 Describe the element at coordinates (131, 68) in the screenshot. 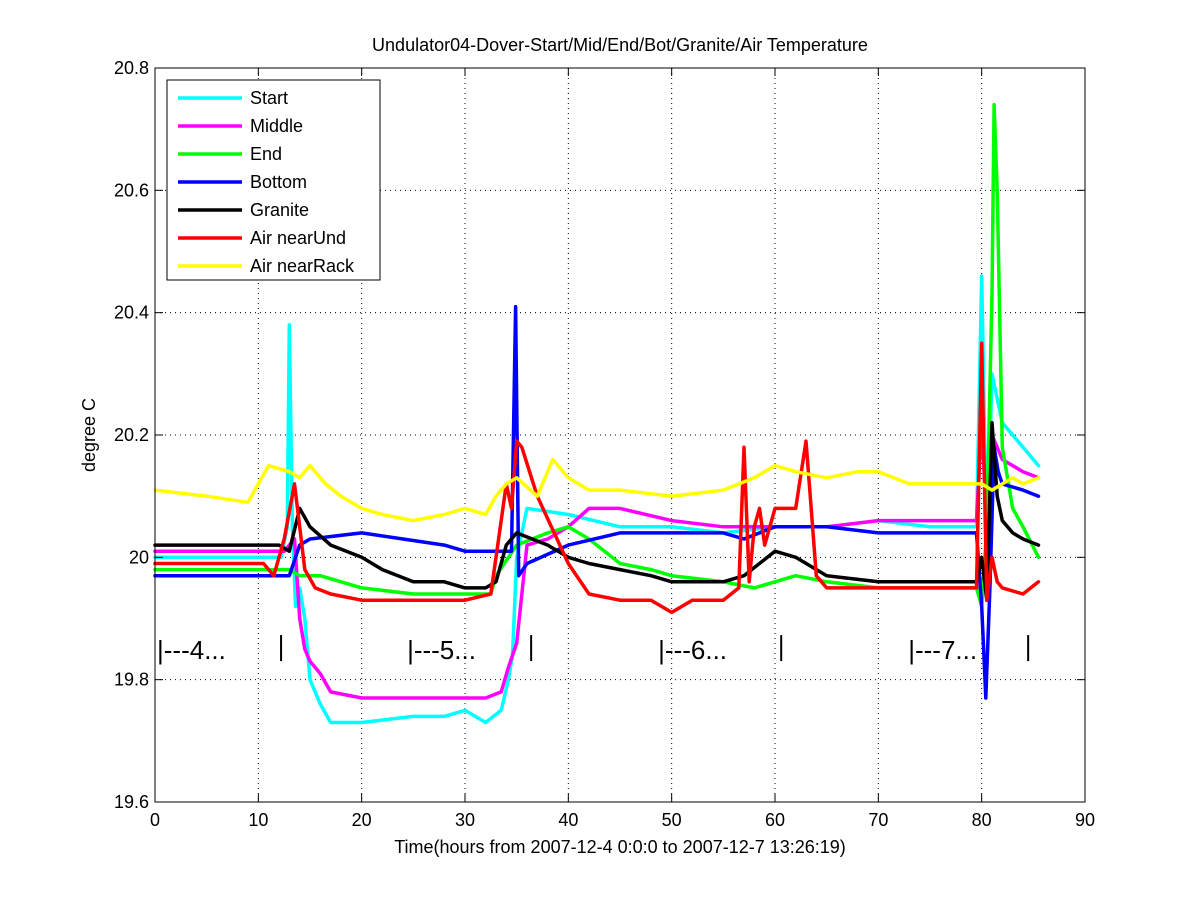

I see `y-tick-label: 20.8` at that location.